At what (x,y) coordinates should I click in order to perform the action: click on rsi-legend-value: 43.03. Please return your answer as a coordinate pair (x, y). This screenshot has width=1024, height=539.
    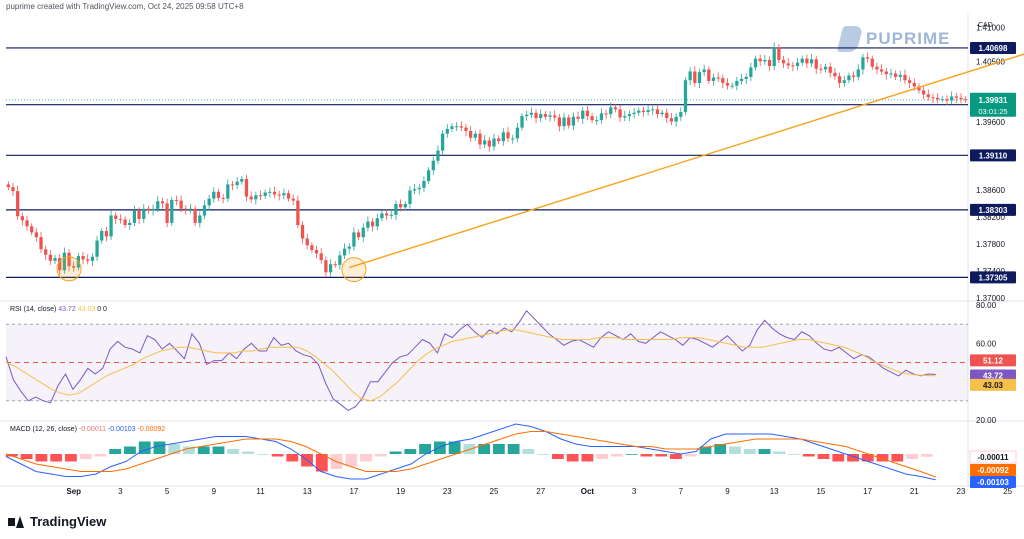
    Looking at the image, I should click on (87, 309).